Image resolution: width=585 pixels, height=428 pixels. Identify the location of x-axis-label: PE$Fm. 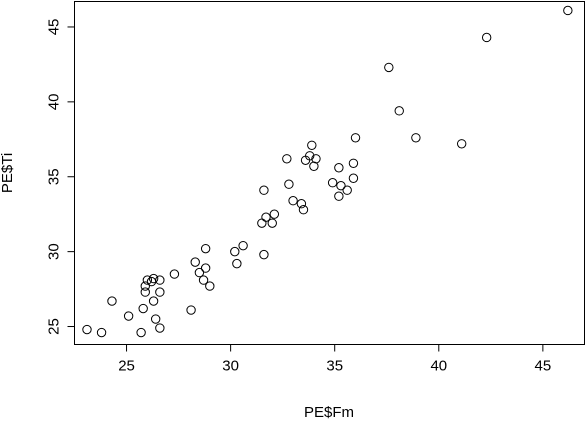
(329, 412).